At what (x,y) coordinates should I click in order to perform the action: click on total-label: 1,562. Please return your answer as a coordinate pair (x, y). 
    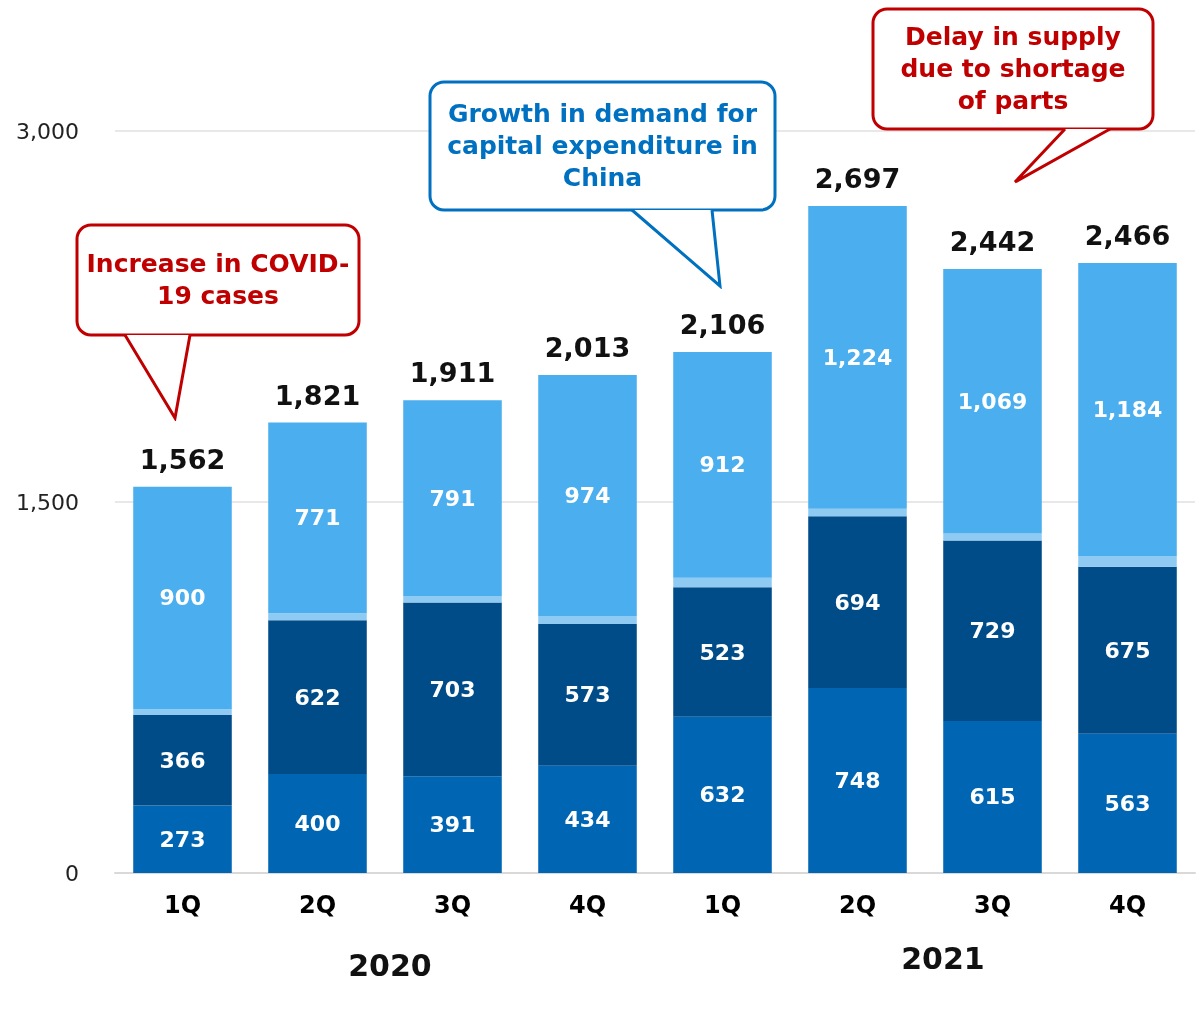
    Looking at the image, I should click on (182, 459).